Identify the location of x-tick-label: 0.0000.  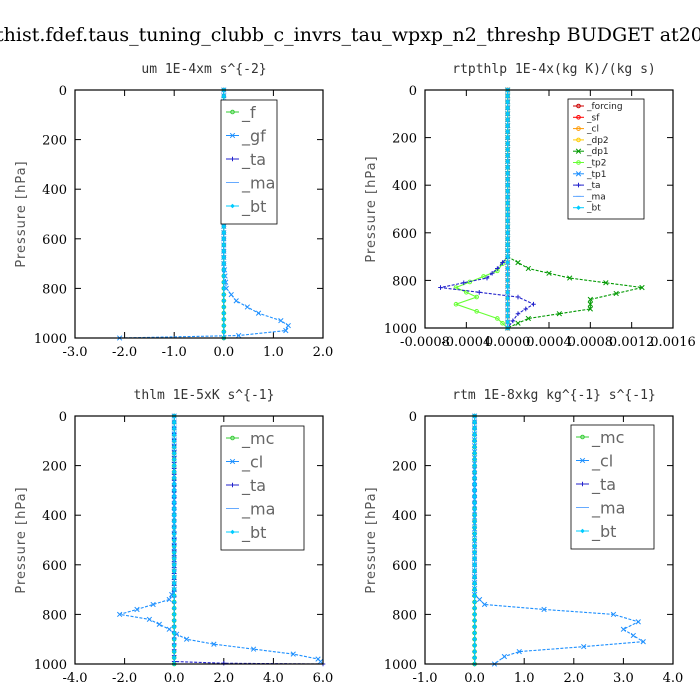
(508, 342).